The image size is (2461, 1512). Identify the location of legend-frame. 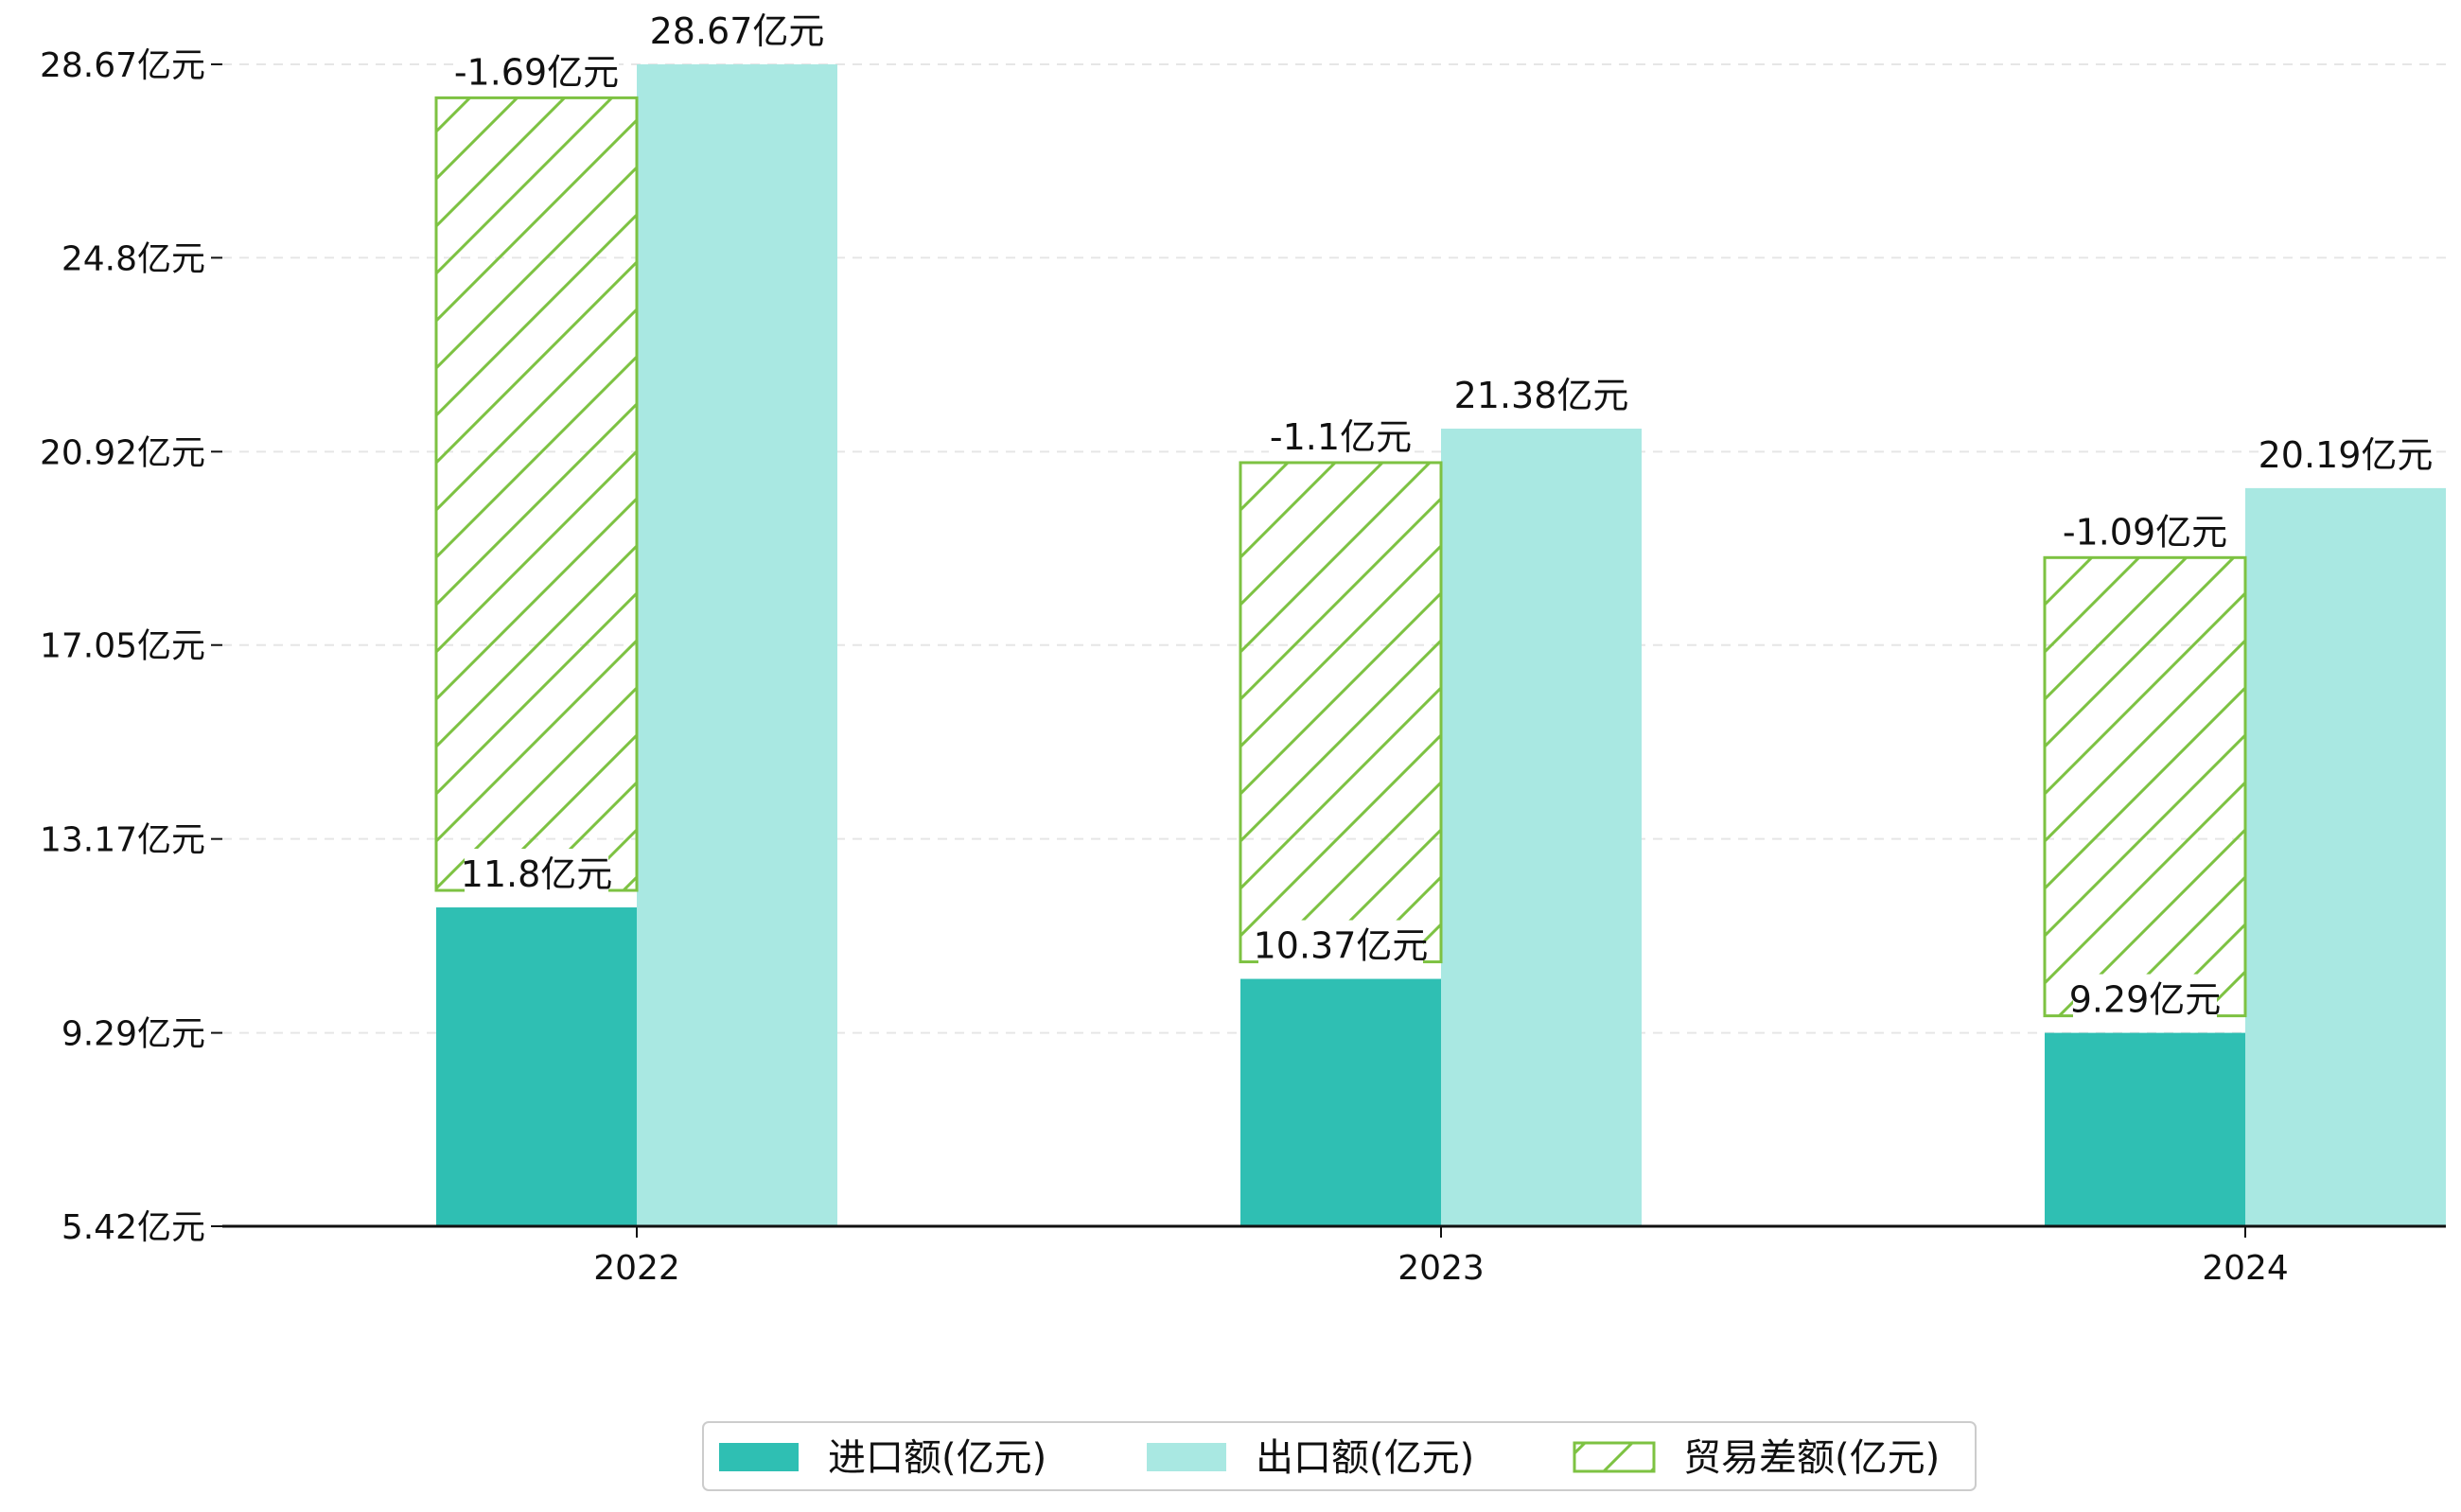
(1339, 1456).